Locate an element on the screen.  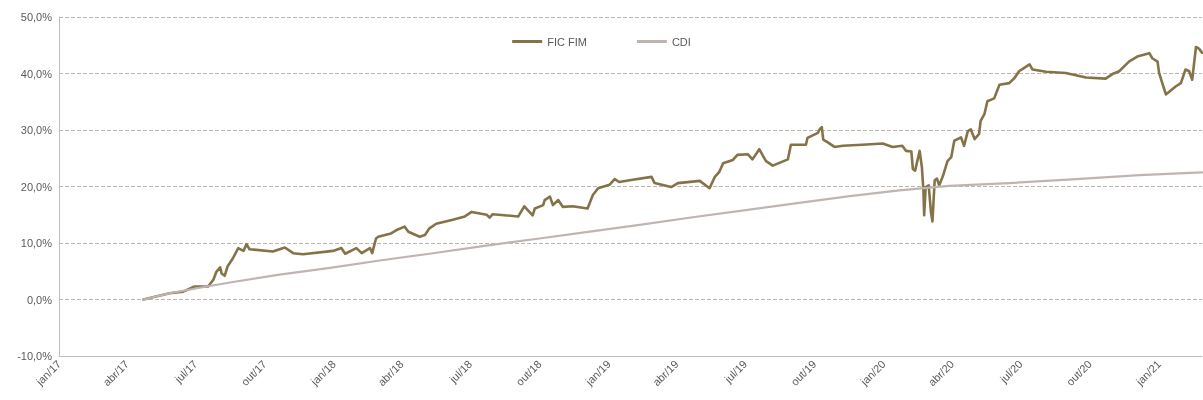
y-tick-label: 10,0% is located at coordinates (36, 243).